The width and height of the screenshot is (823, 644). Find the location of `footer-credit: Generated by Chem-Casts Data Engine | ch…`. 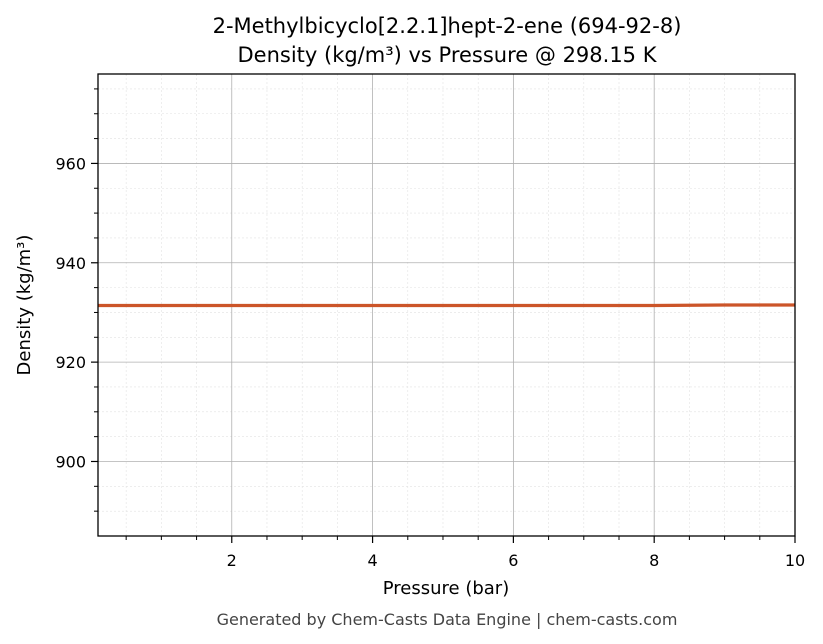

footer-credit: Generated by Chem-Casts Data Engine | ch… is located at coordinates (447, 619).